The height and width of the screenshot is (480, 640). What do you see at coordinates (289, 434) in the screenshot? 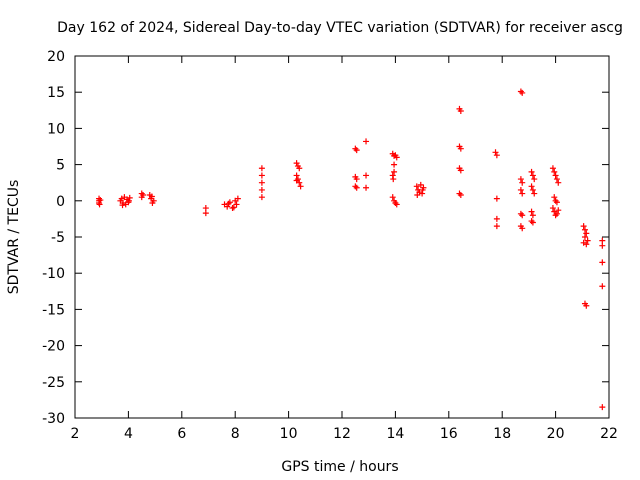
I see `x-tick-label: 10` at bounding box center [289, 434].